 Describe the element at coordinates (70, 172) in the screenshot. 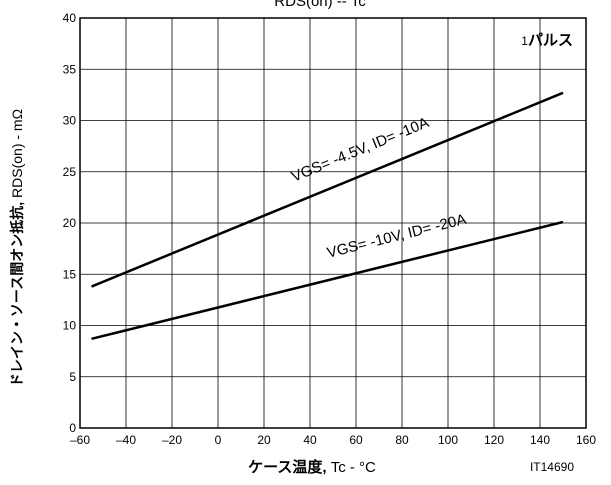

I see `y-tick-label: 25` at that location.